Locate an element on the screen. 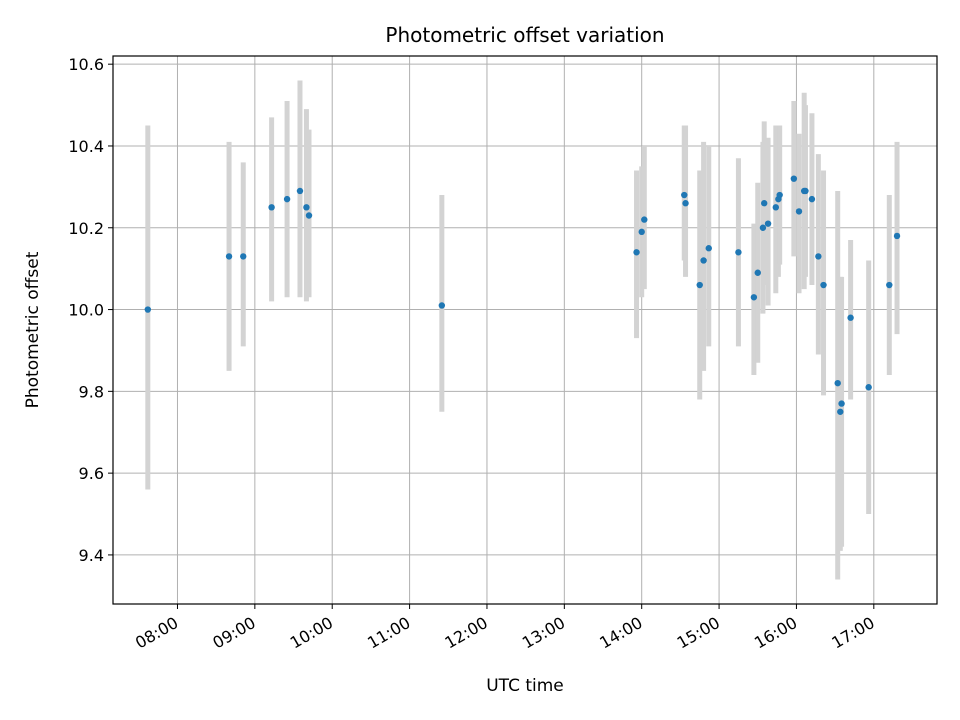 This screenshot has height=720, width=960. y-tick-label: 9.6 is located at coordinates (91, 473).